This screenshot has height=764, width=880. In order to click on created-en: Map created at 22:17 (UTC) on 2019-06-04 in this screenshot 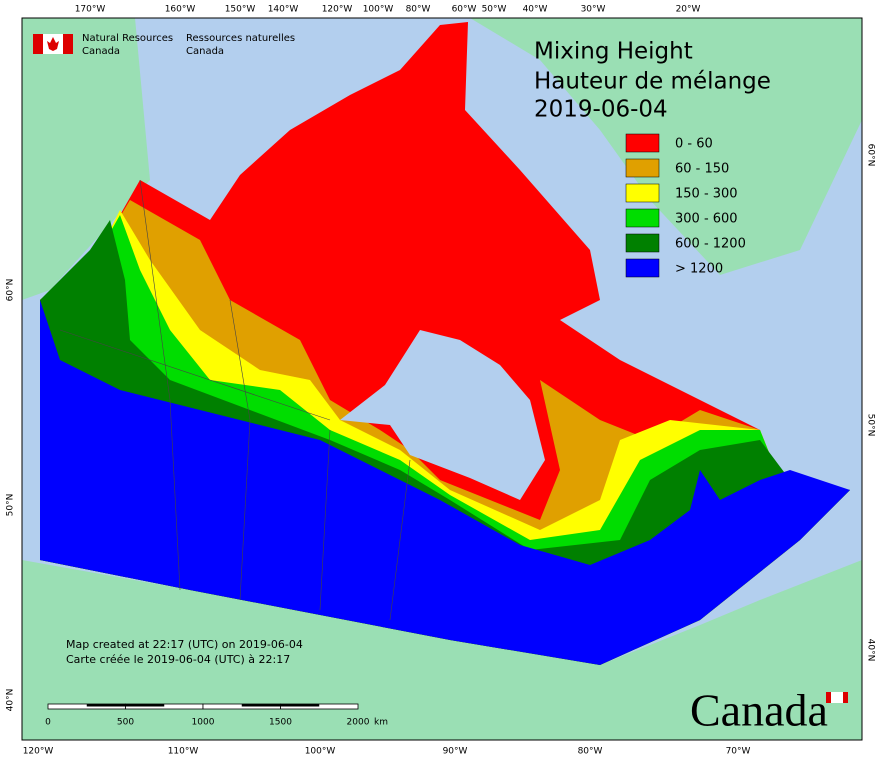, I will do `click(184, 644)`.